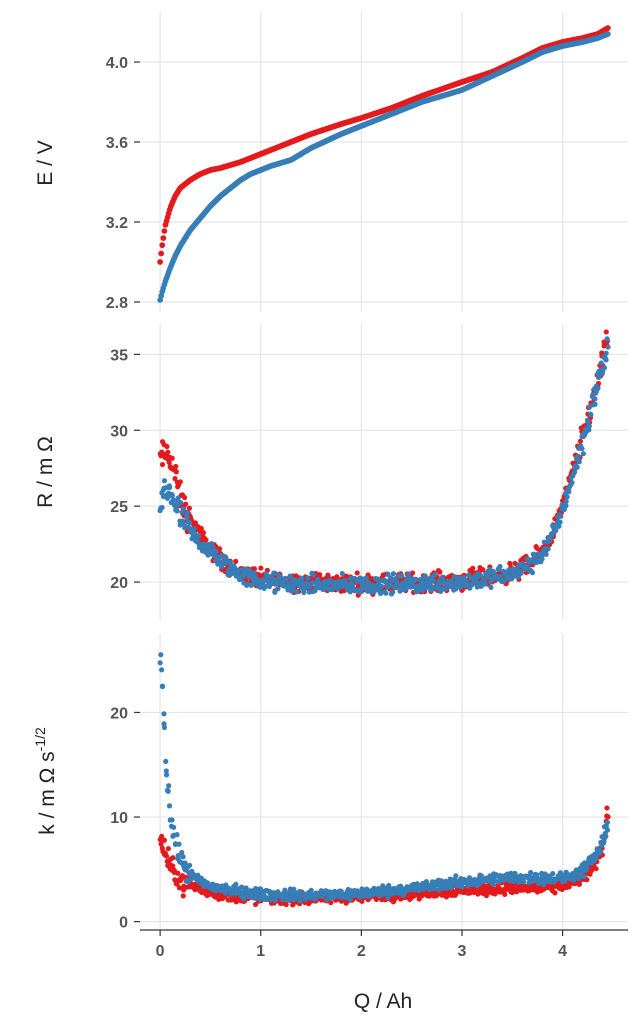 This screenshot has height=1029, width=643. Describe the element at coordinates (119, 355) in the screenshot. I see `resistance-y-tick-label-3: 35` at that location.